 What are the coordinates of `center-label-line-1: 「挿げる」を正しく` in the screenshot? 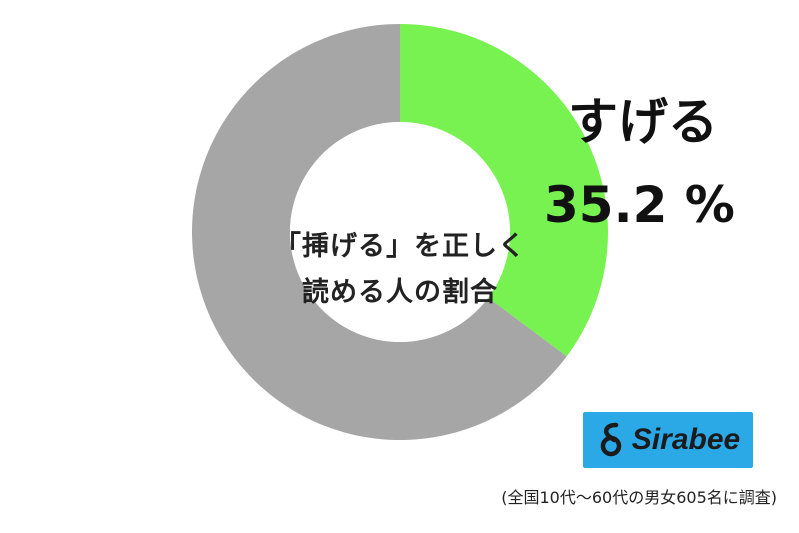 It's located at (400, 246).